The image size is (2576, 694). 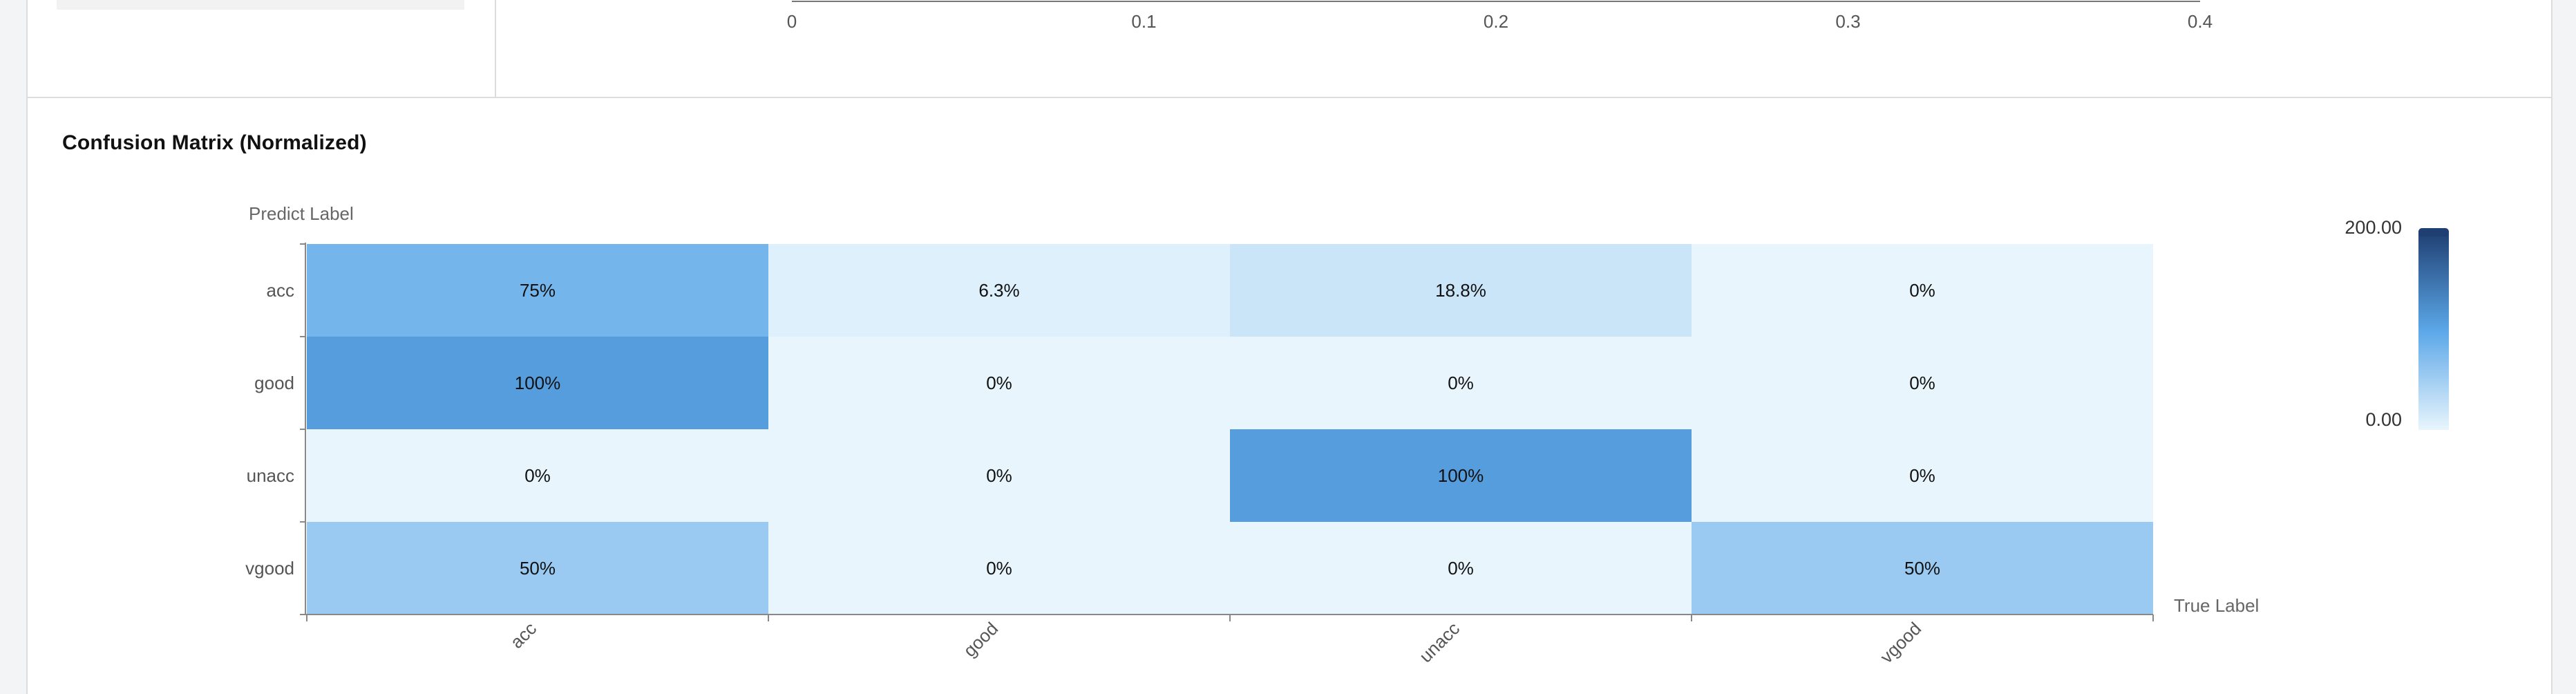 I want to click on top-axis-tick-label: 0.4, so click(x=2200, y=22).